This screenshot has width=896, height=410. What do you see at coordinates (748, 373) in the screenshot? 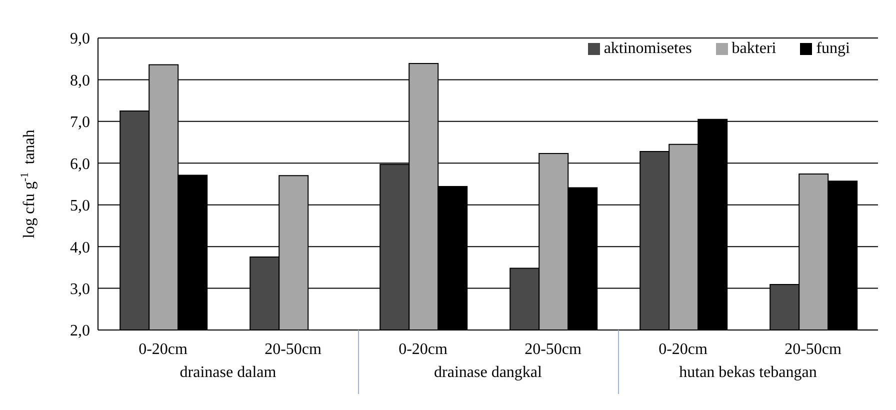
I see `text: hutan bekas tebangan` at bounding box center [748, 373].